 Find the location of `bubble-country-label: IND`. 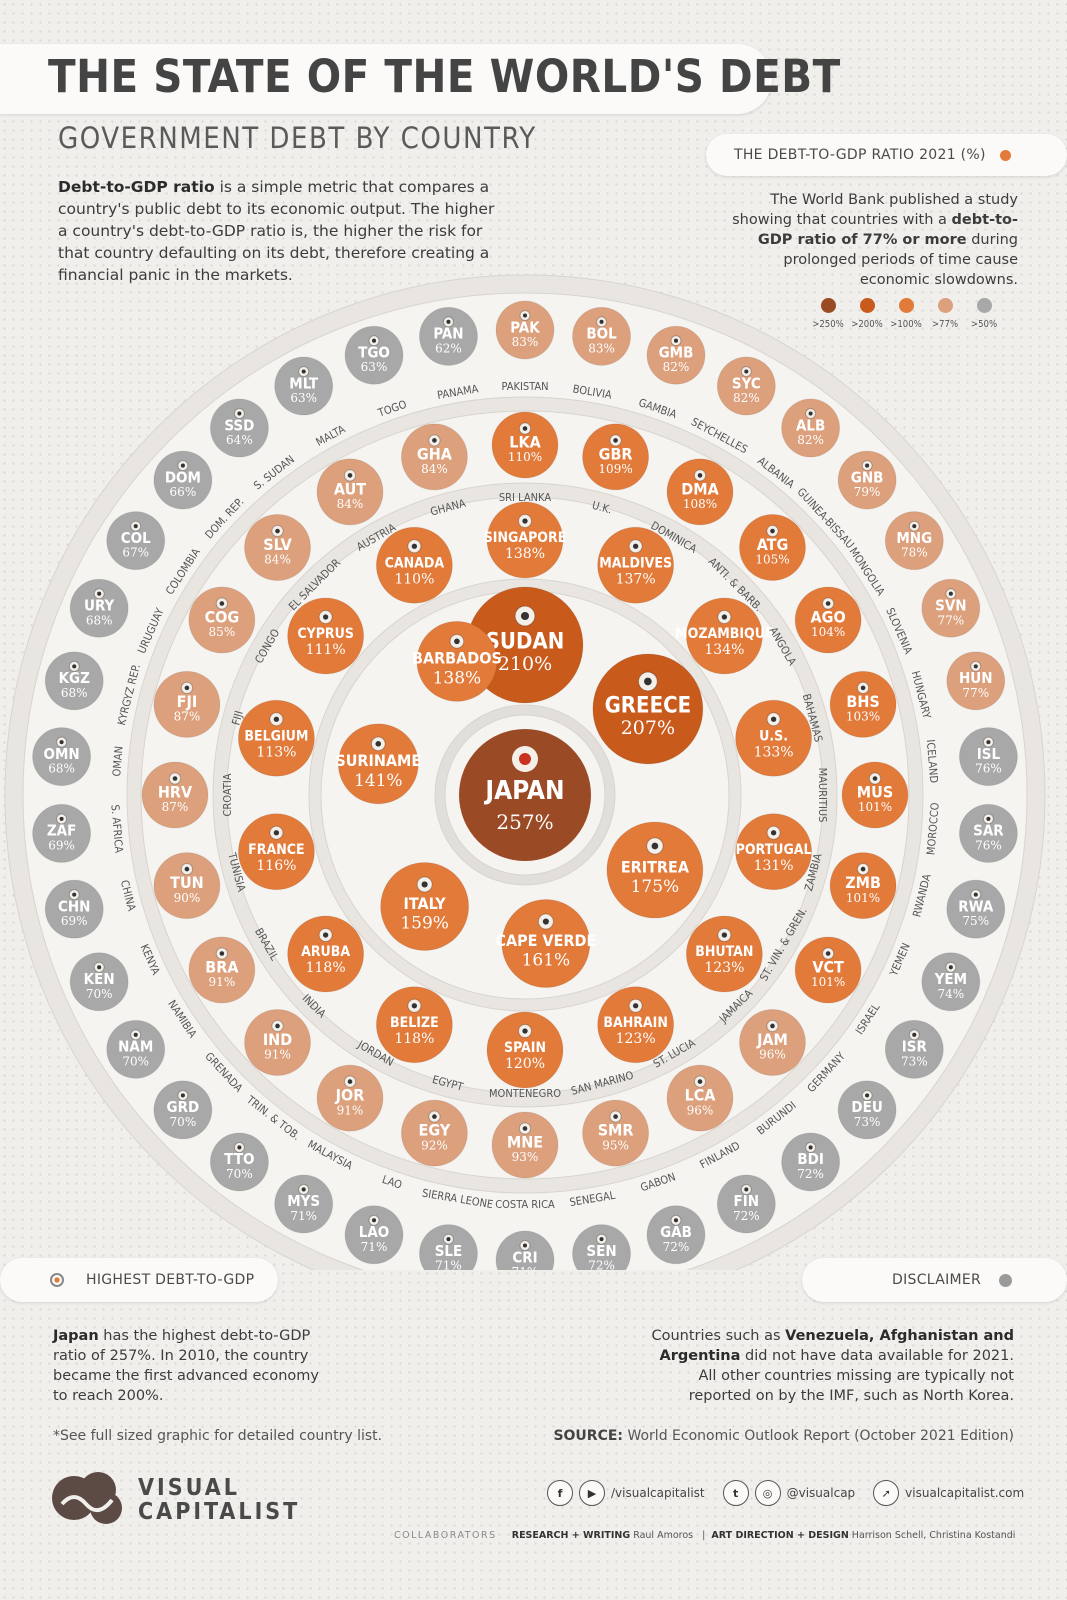

bubble-country-label: IND is located at coordinates (277, 1039).